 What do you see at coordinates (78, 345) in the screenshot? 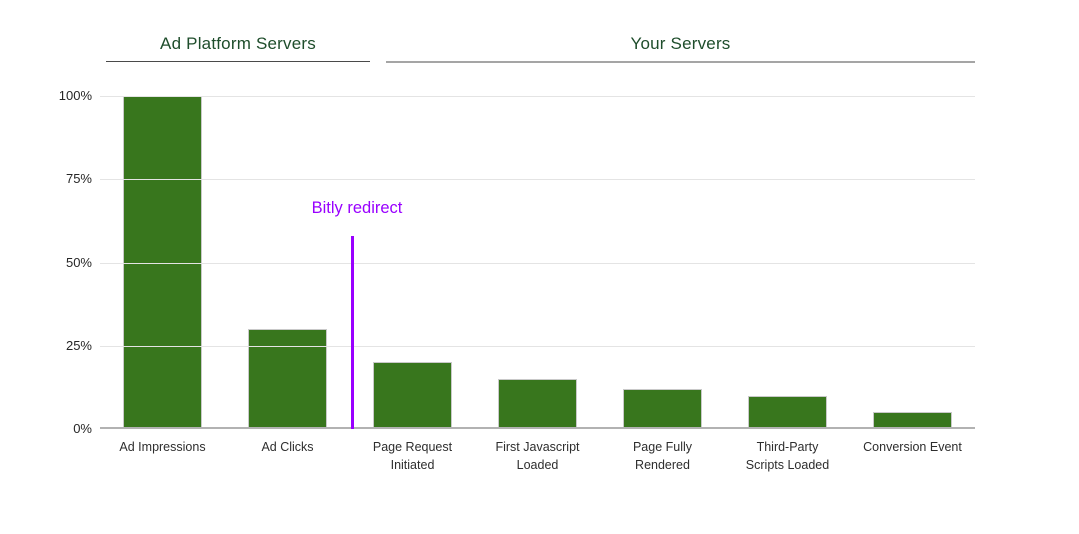
I see `y-tick-label: 25%` at bounding box center [78, 345].